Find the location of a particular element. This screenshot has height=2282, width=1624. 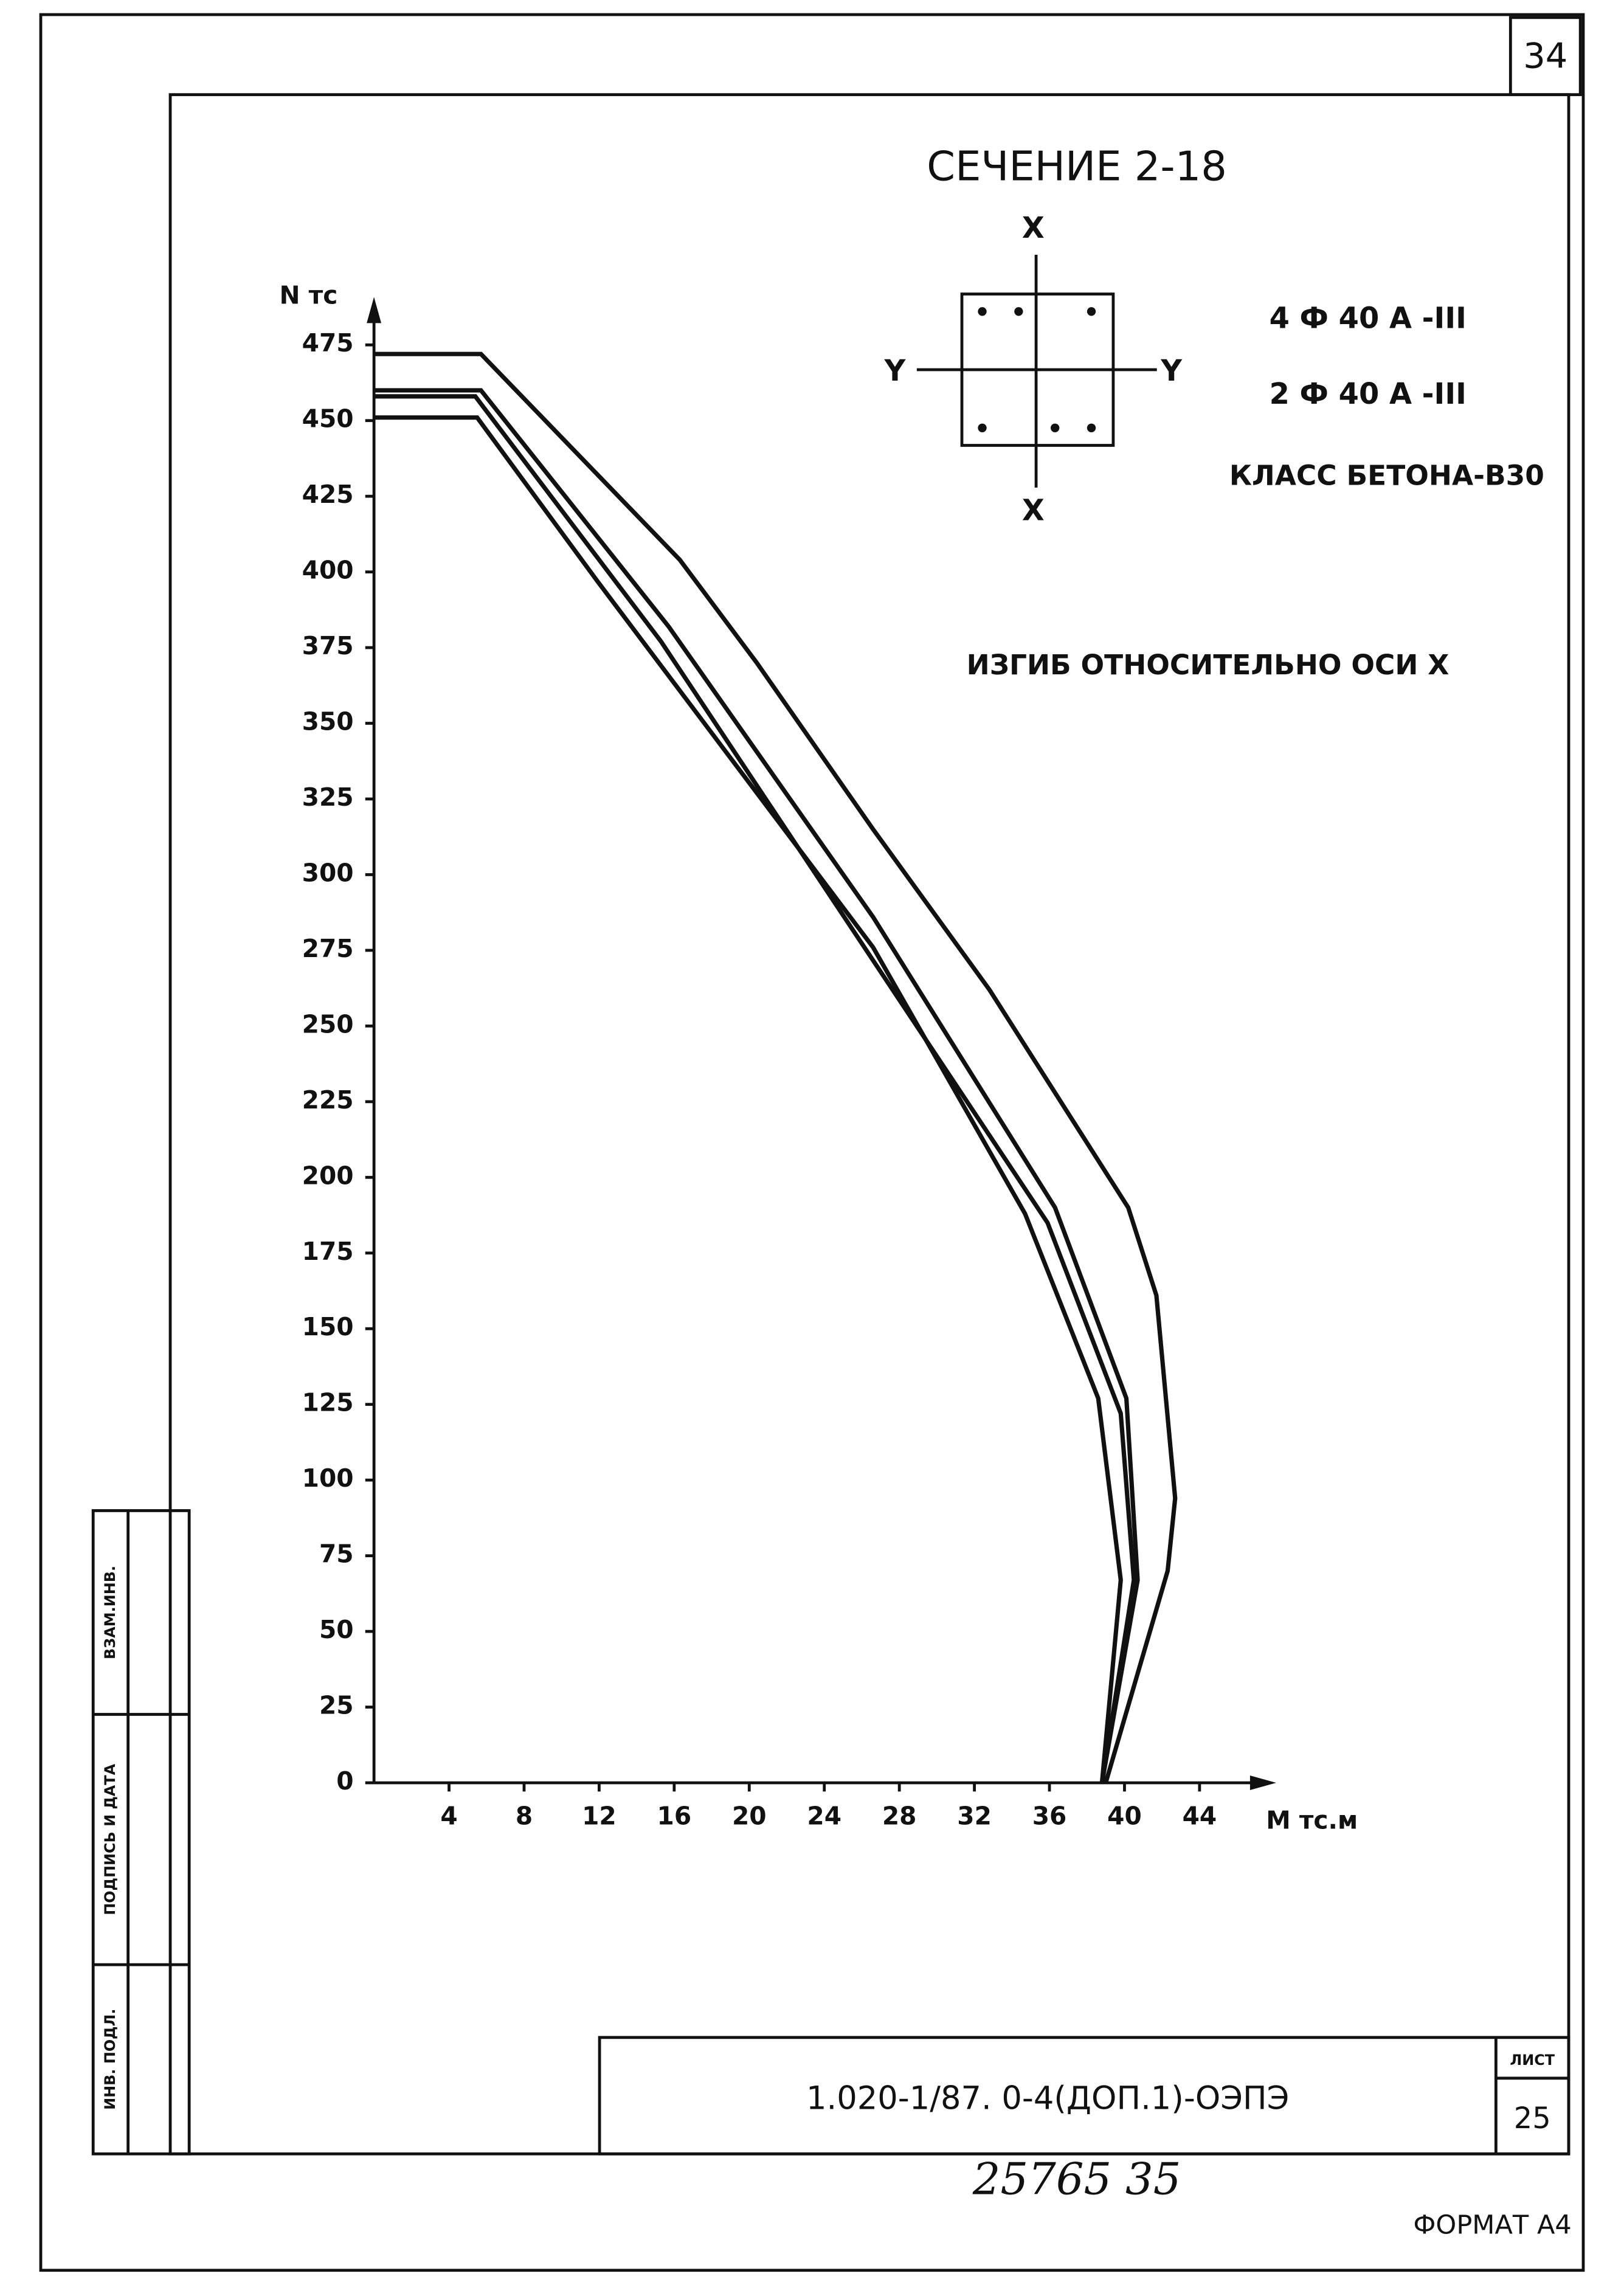

y-tick-label: 200 is located at coordinates (328, 1176).